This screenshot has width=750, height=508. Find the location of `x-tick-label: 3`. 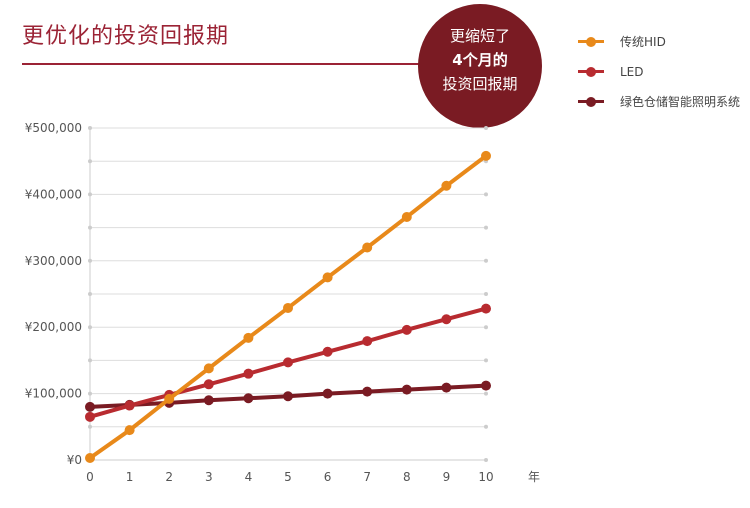

x-tick-label: 3 is located at coordinates (209, 477).